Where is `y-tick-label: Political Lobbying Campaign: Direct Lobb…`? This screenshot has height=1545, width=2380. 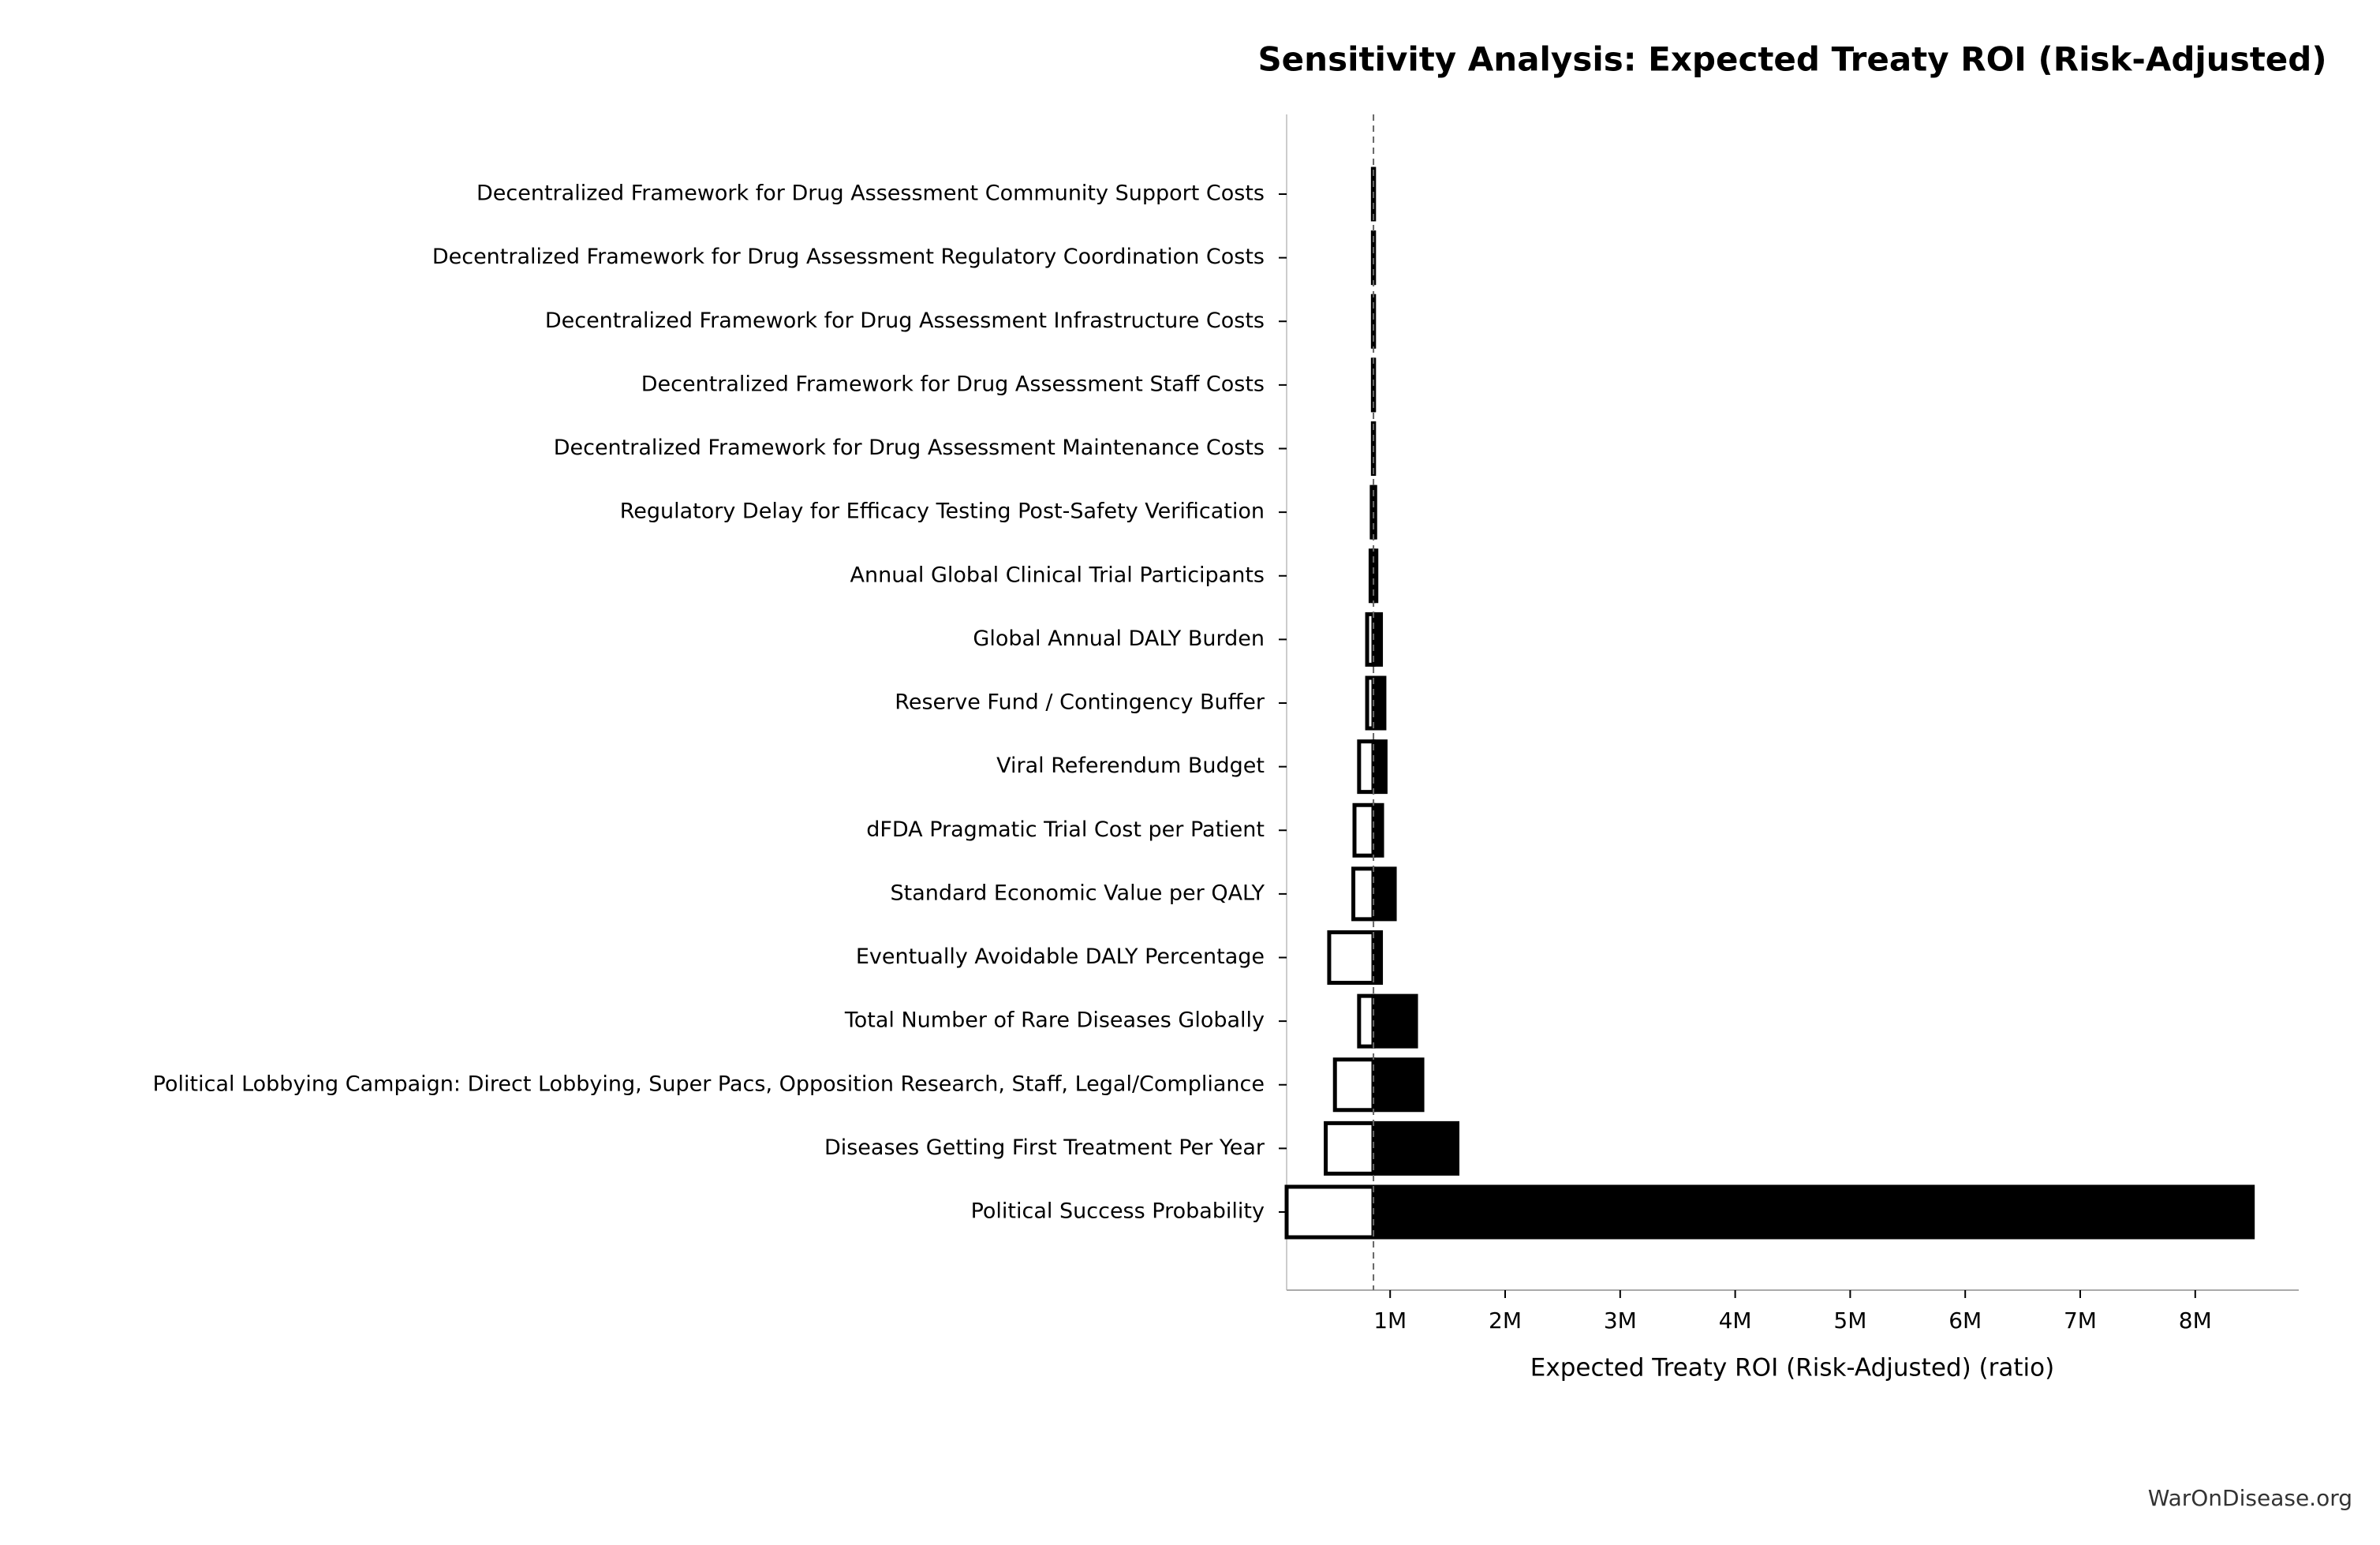 y-tick-label: Political Lobbying Campaign: Direct Lobb… is located at coordinates (709, 1084).